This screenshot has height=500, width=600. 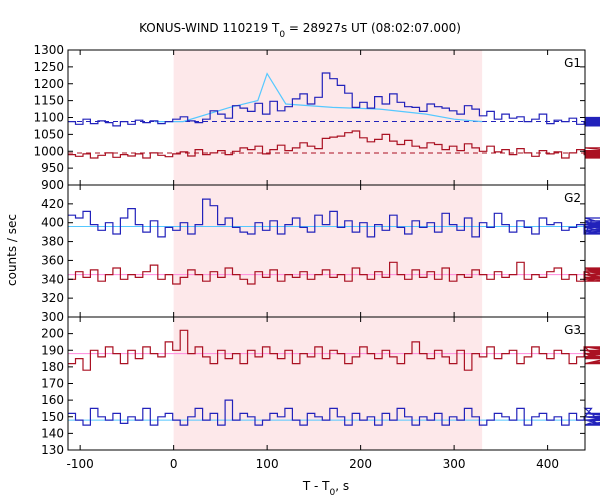 What do you see at coordinates (52, 279) in the screenshot?
I see `g2-ytick-label-340: 340` at bounding box center [52, 279].